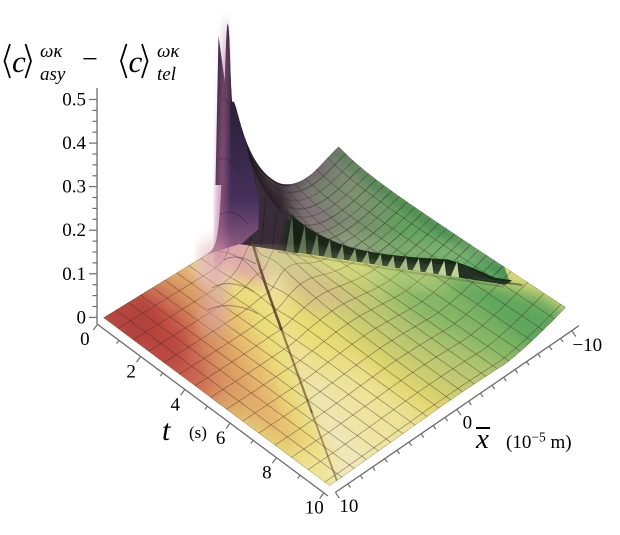 This screenshot has height=535, width=620. I want to click on svg-text: (s), so click(198, 432).